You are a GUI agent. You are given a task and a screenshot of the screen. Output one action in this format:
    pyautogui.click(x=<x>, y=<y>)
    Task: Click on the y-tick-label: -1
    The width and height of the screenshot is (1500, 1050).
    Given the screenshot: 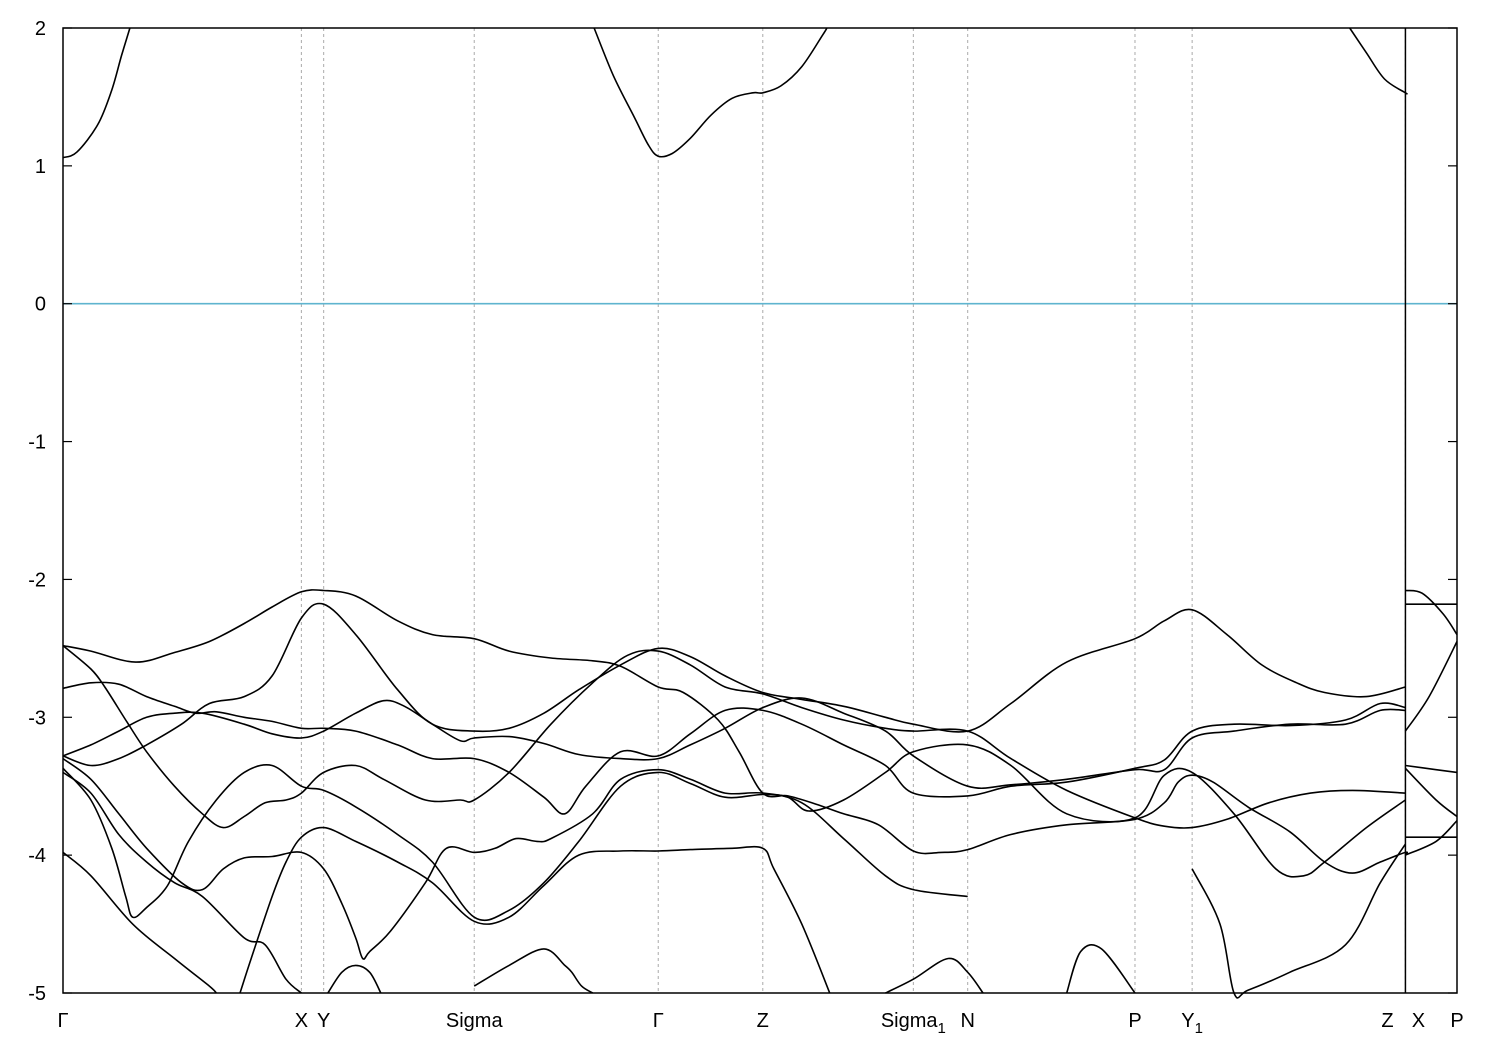 What is the action you would take?
    pyautogui.click(x=37, y=443)
    